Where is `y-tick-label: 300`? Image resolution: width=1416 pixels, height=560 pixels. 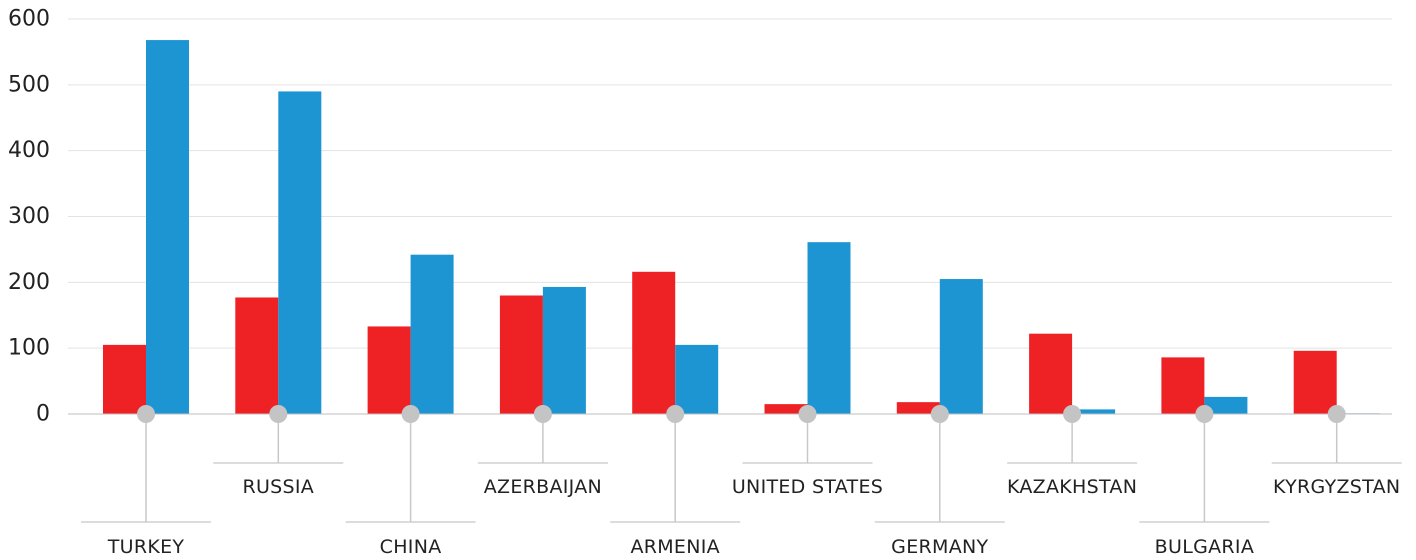
y-tick-label: 300 is located at coordinates (29, 216).